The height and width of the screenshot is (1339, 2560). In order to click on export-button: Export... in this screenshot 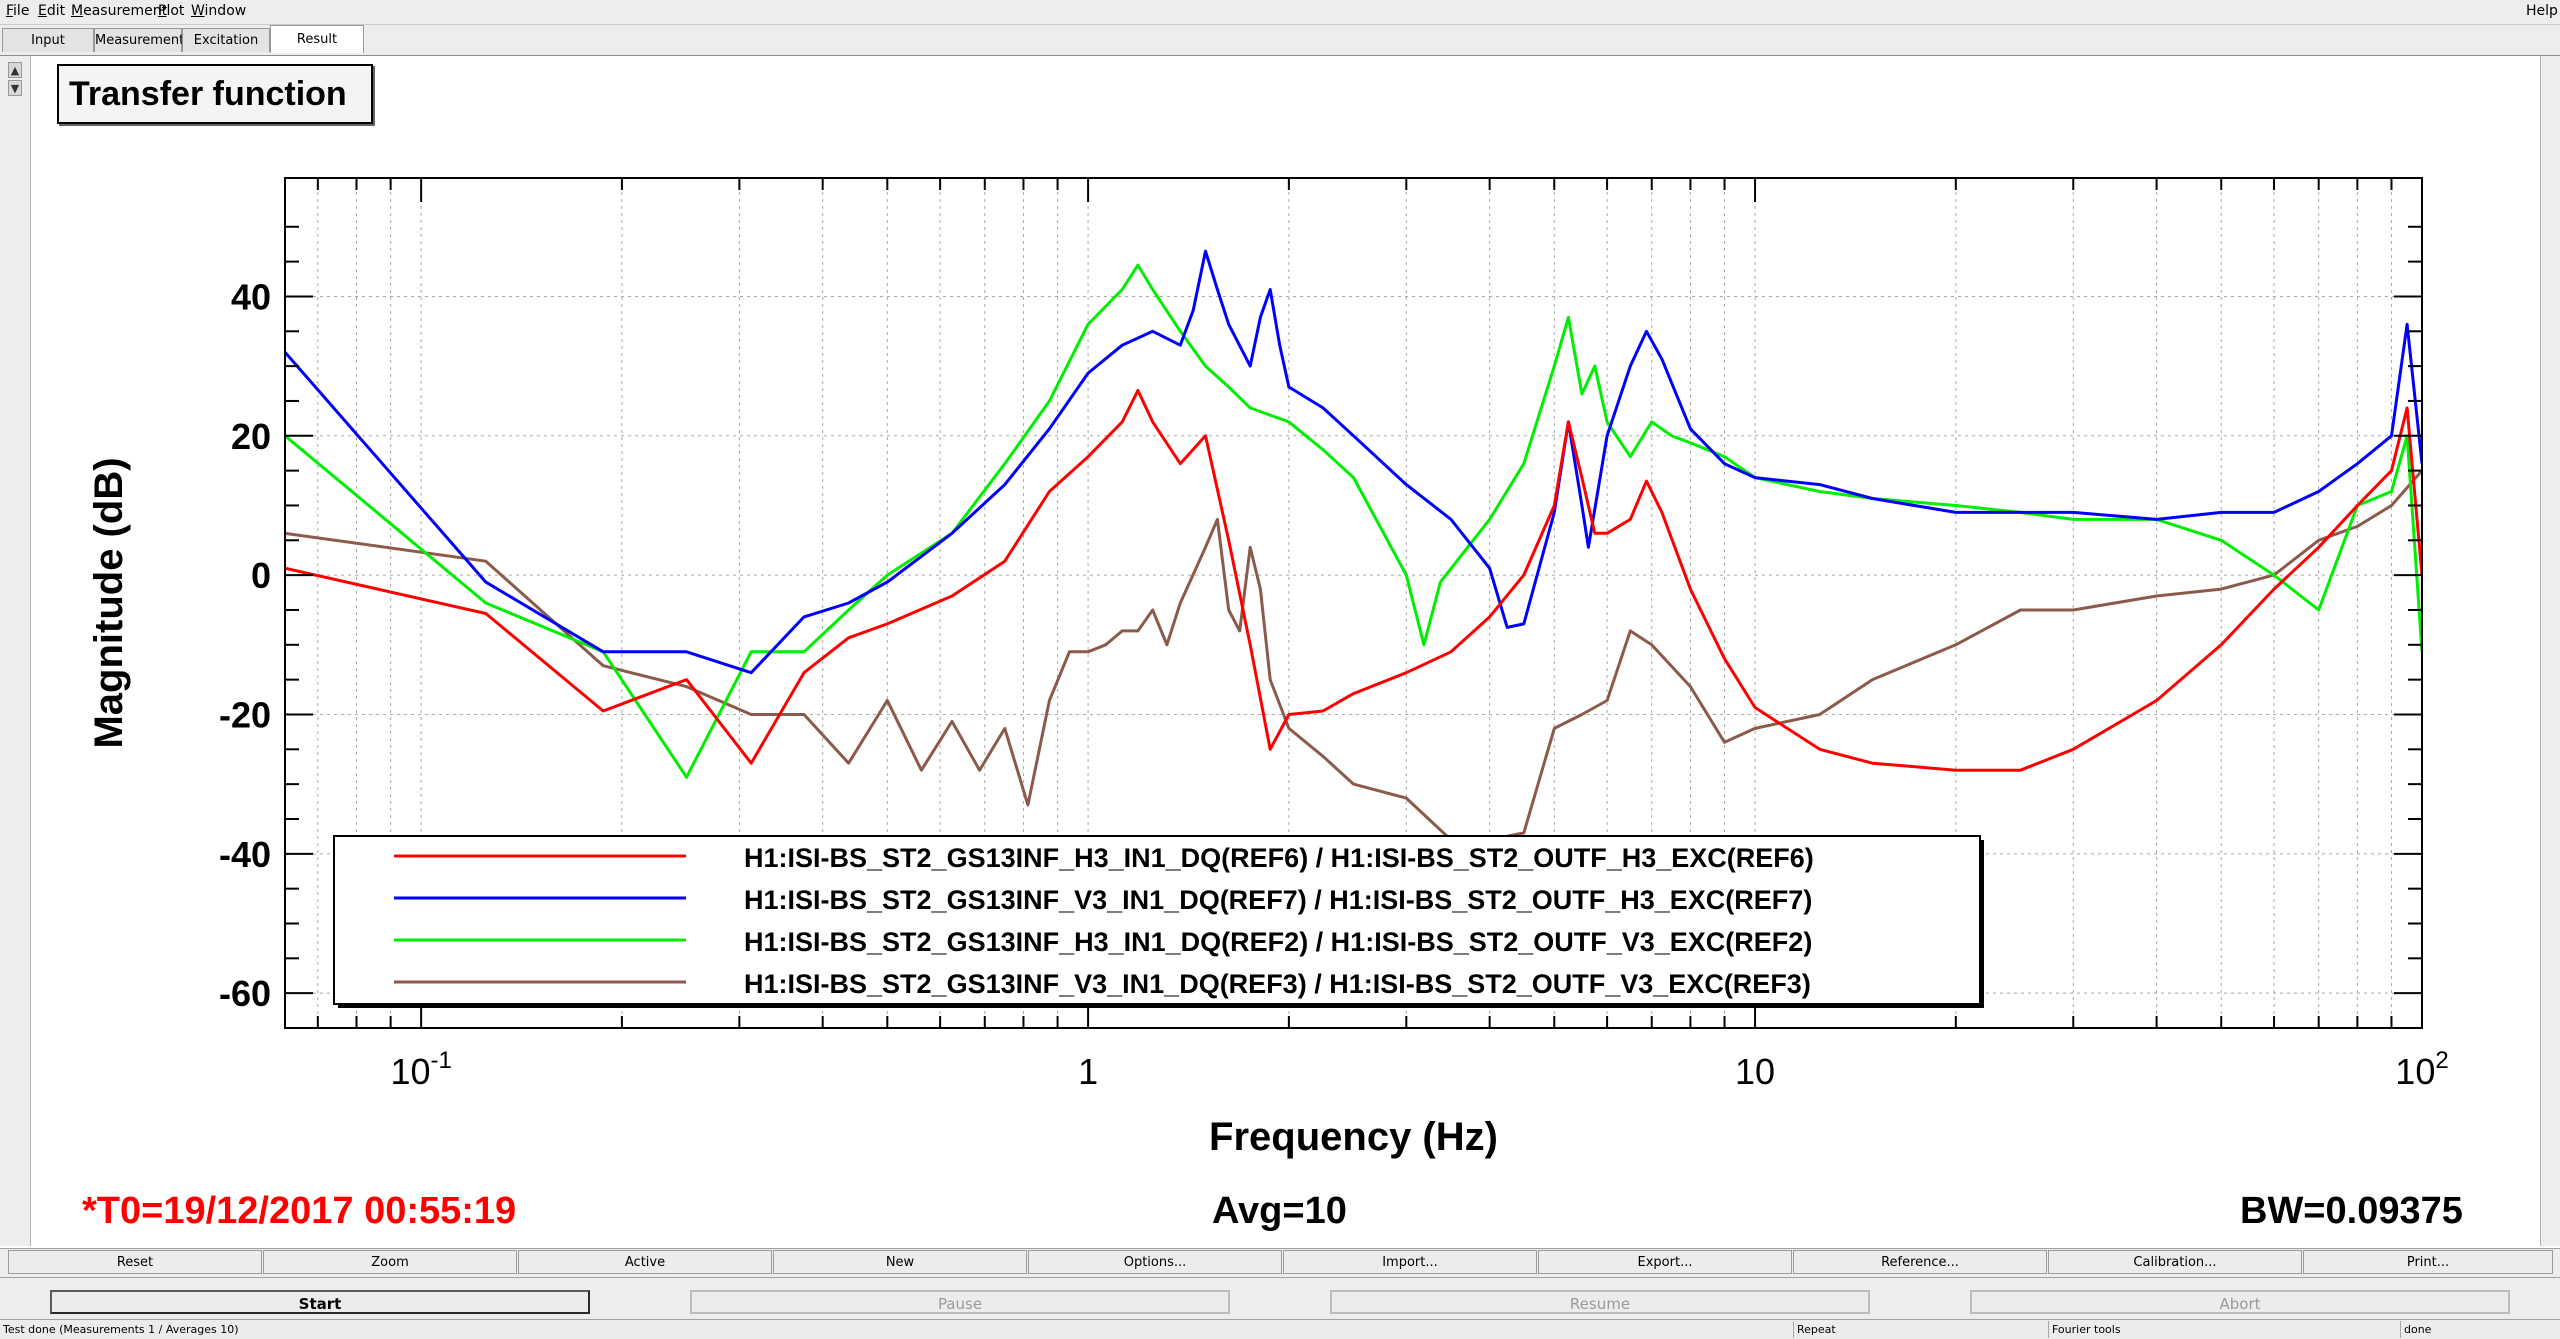, I will do `click(1665, 1262)`.